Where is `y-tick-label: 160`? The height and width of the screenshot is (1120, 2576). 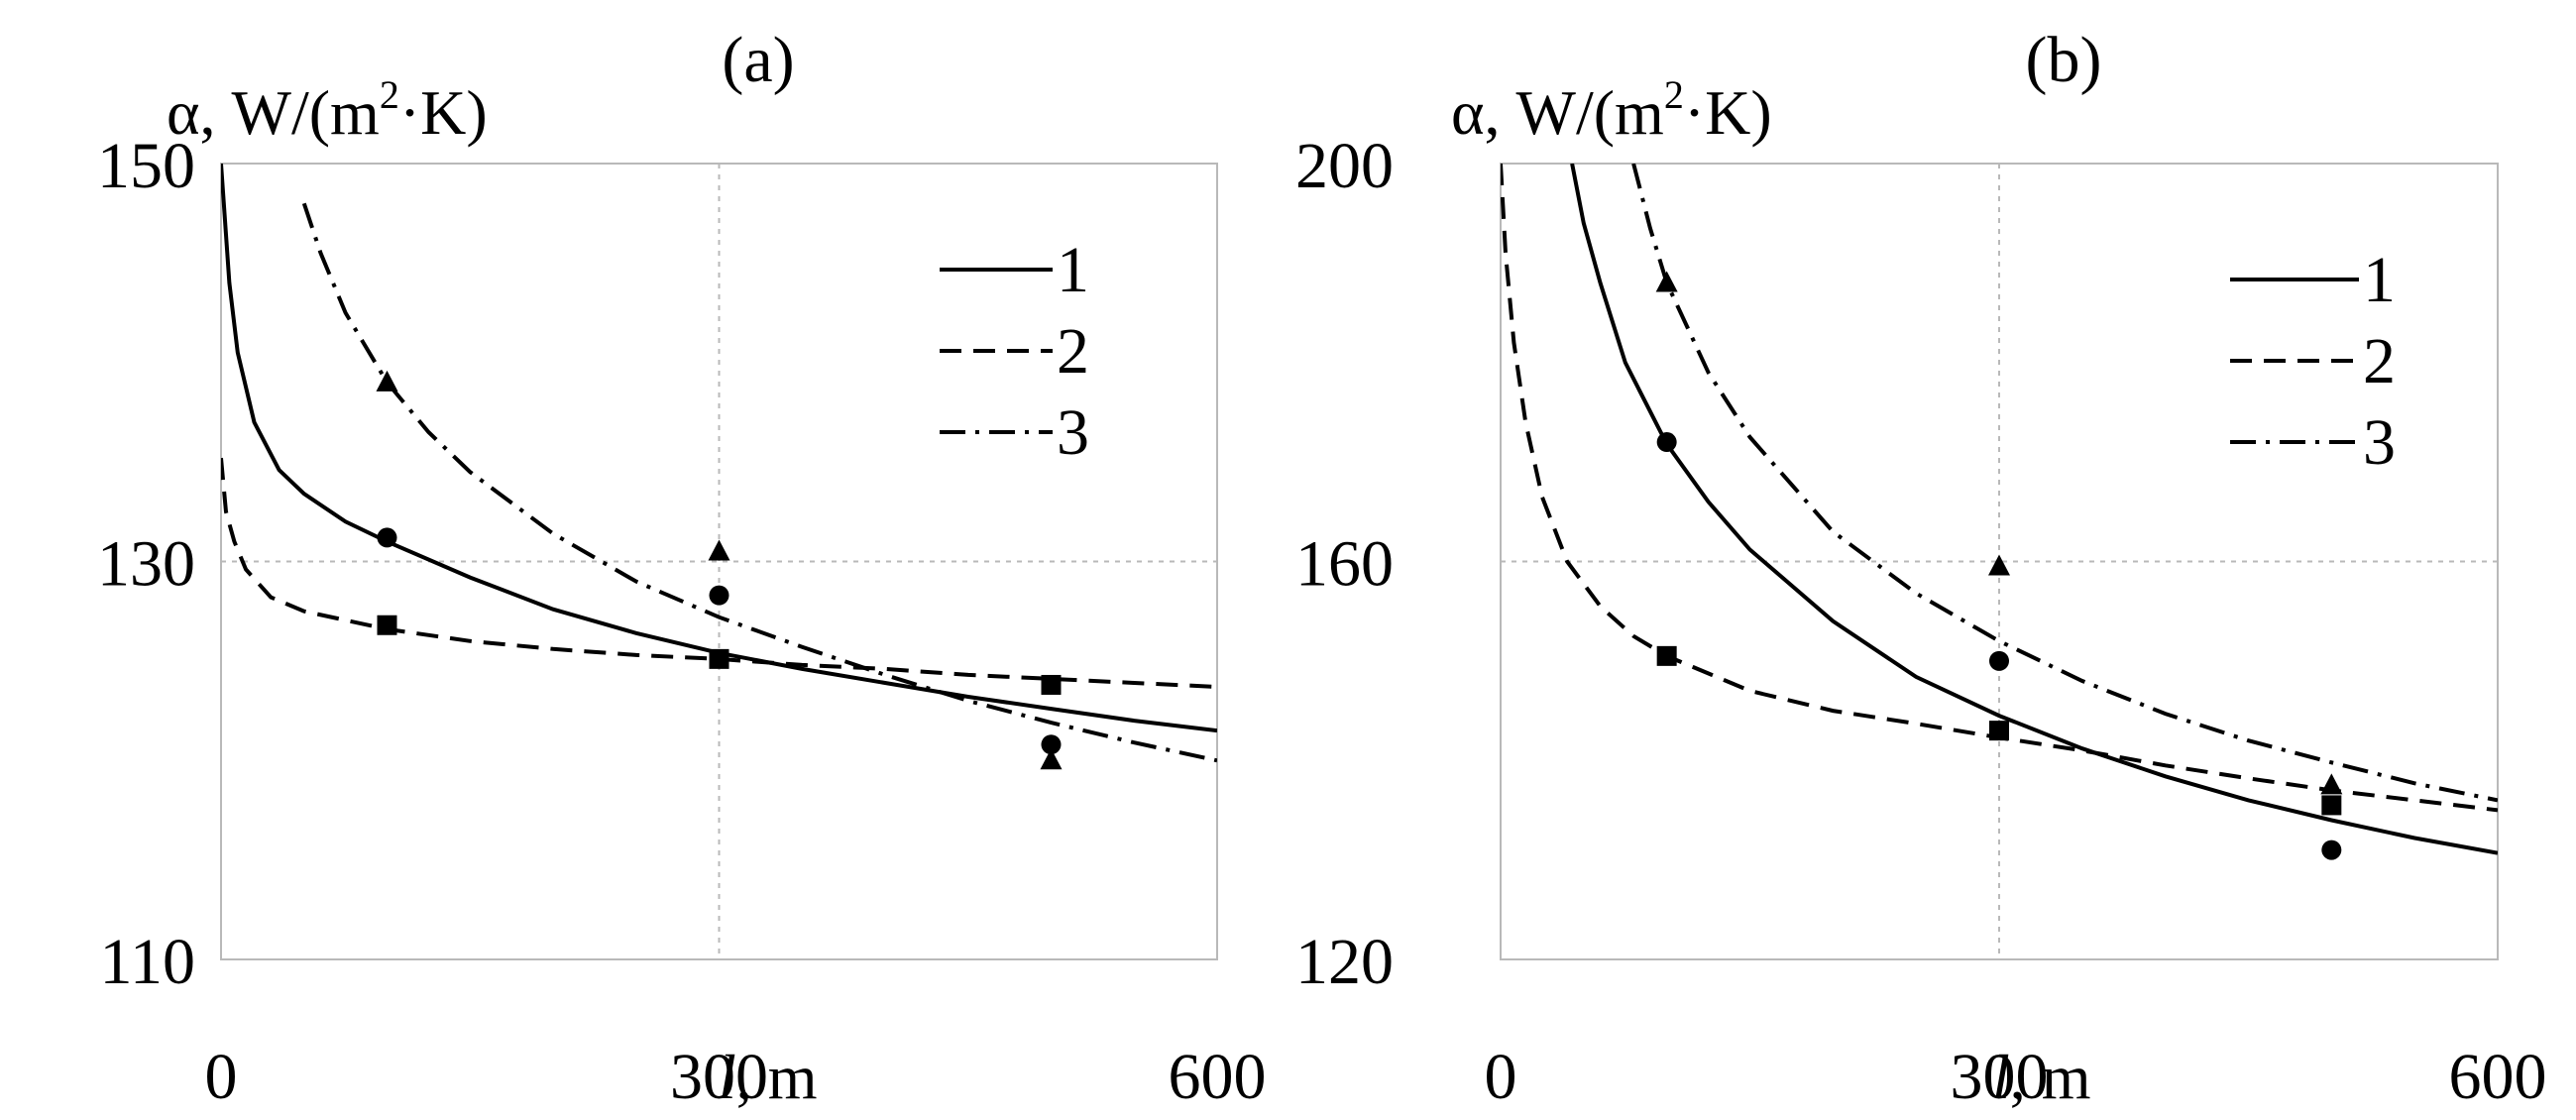 y-tick-label: 160 is located at coordinates (1344, 564).